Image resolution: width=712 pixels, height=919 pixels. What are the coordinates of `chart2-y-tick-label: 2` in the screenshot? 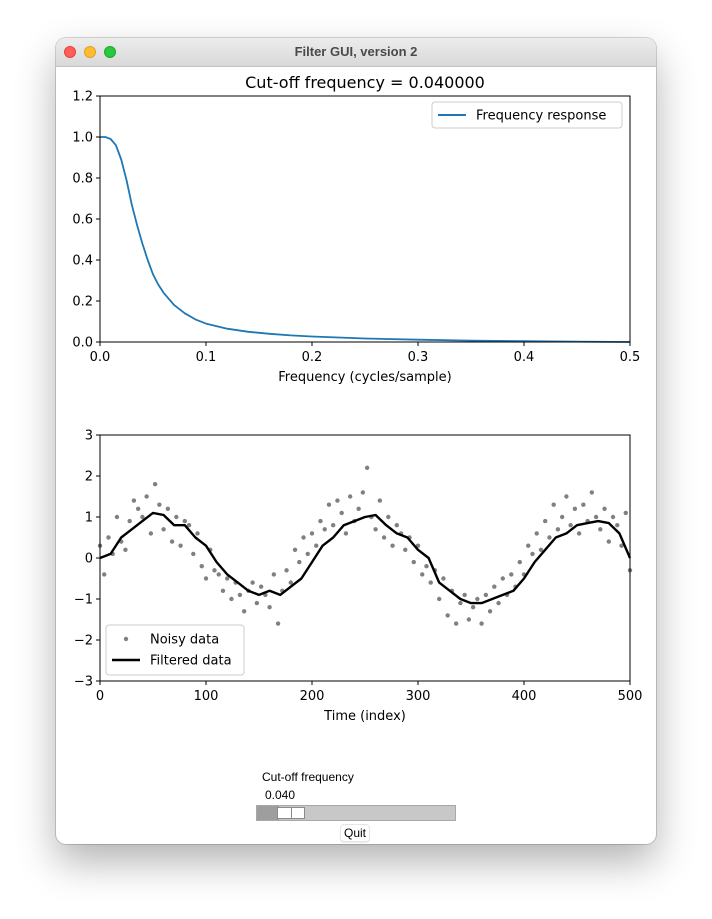 It's located at (89, 477).